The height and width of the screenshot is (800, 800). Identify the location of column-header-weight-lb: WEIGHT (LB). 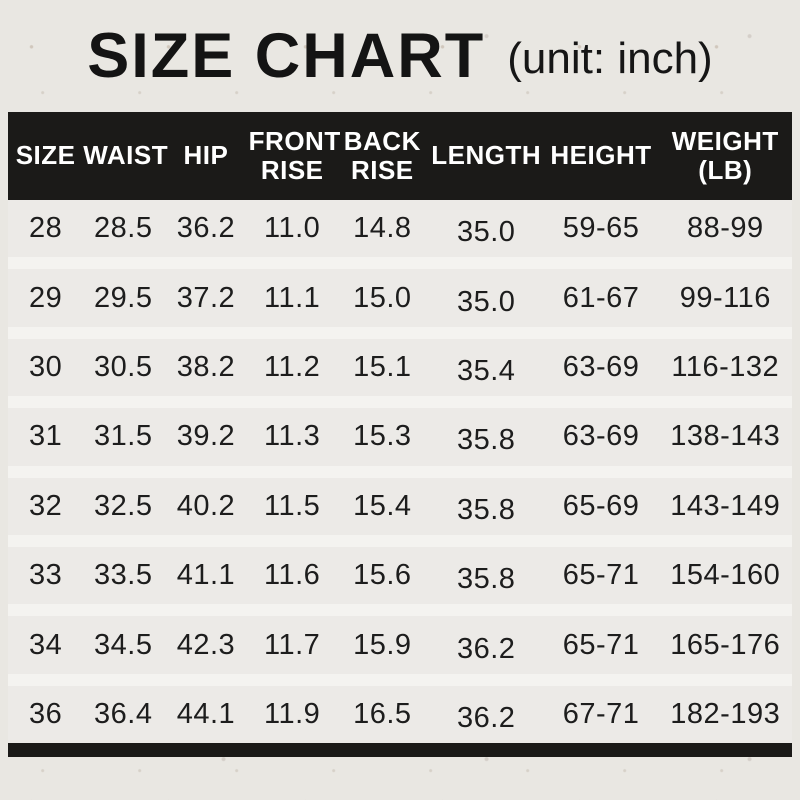
(725, 155).